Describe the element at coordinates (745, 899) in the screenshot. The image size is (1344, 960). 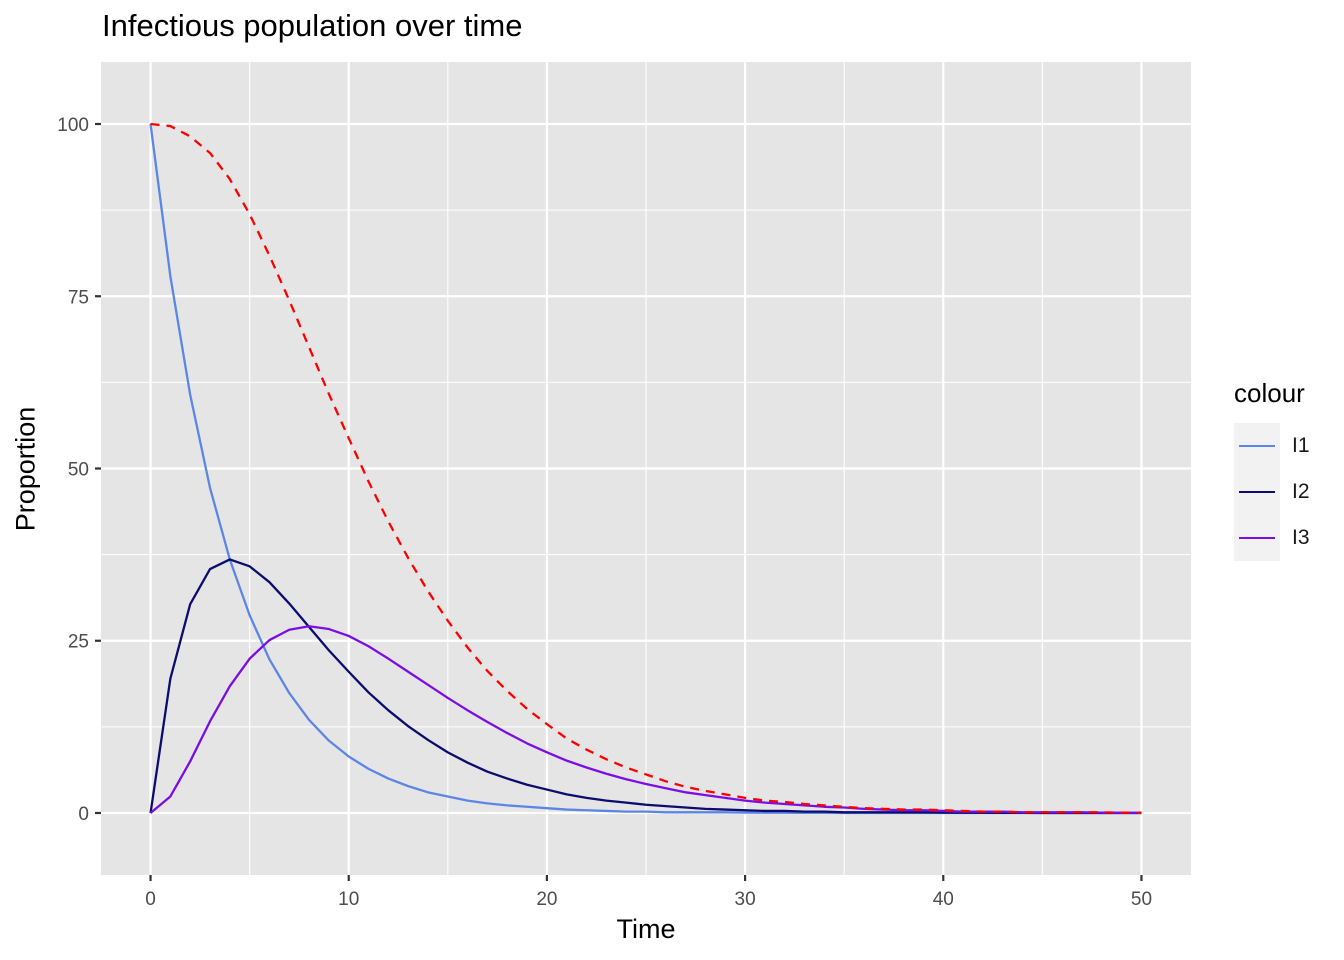
I see `x-tick-label: 30` at that location.